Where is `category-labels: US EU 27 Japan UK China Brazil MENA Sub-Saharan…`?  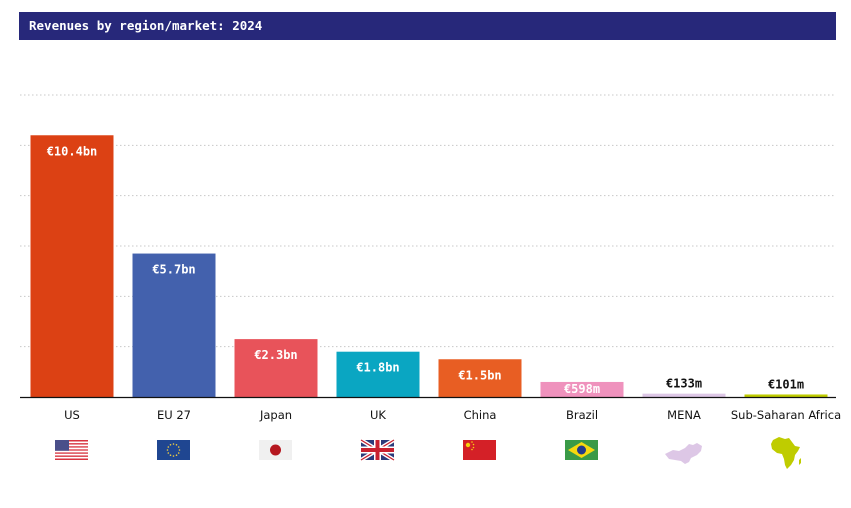
category-labels: US EU 27 Japan UK China Brazil MENA Sub-Saharan… is located at coordinates (452, 415).